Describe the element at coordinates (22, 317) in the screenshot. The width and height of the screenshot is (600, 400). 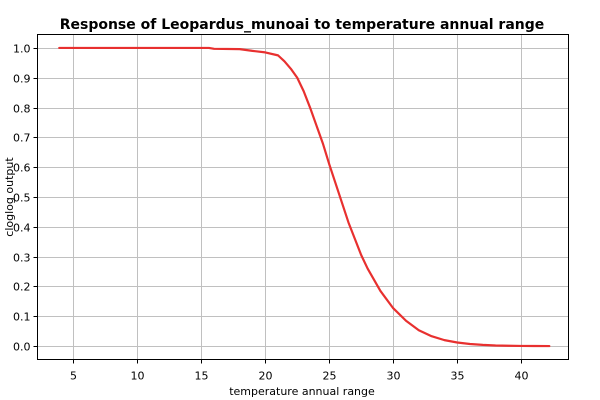
I see `y-tick-label: 0.1` at that location.